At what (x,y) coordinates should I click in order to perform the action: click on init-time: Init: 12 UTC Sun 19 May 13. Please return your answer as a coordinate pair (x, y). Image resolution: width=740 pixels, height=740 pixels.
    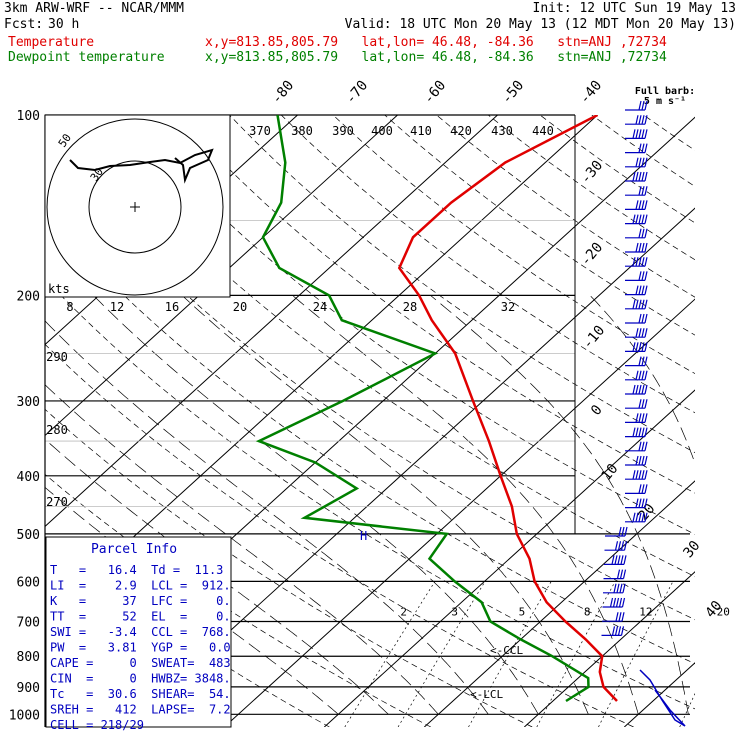
    Looking at the image, I should click on (634, 8).